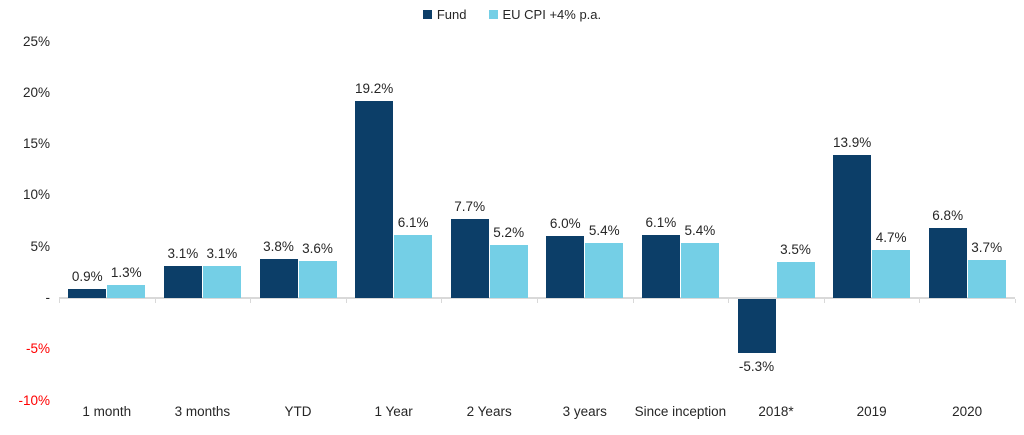 The image size is (1024, 435). What do you see at coordinates (552, 14) in the screenshot?
I see `legend-label-cpi: EU CPI +4% p.a.` at bounding box center [552, 14].